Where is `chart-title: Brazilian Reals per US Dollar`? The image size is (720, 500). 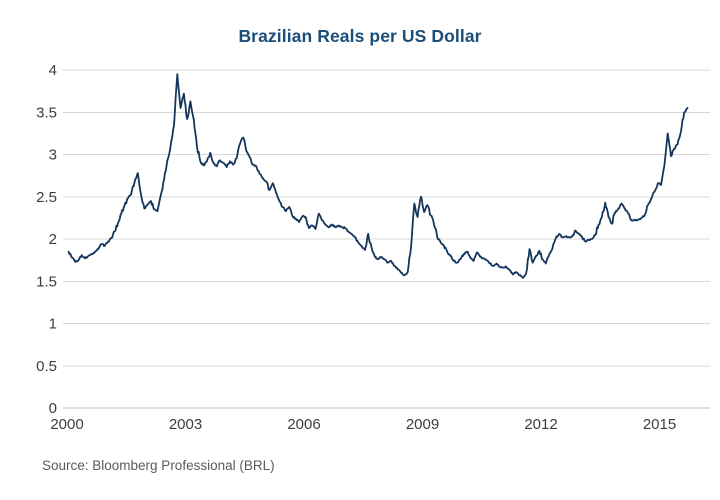 chart-title: Brazilian Reals per US Dollar is located at coordinates (360, 36).